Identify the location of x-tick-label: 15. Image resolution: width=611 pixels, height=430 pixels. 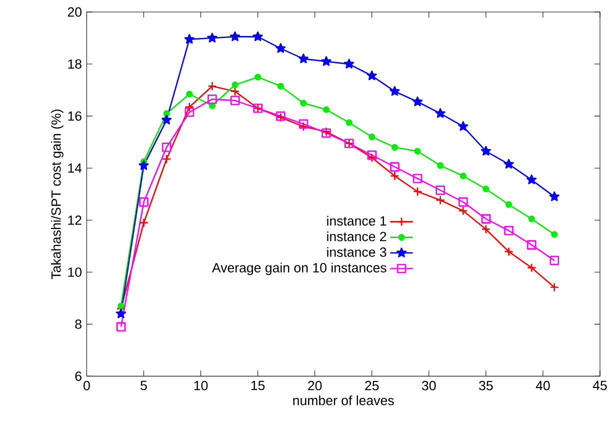
(258, 385).